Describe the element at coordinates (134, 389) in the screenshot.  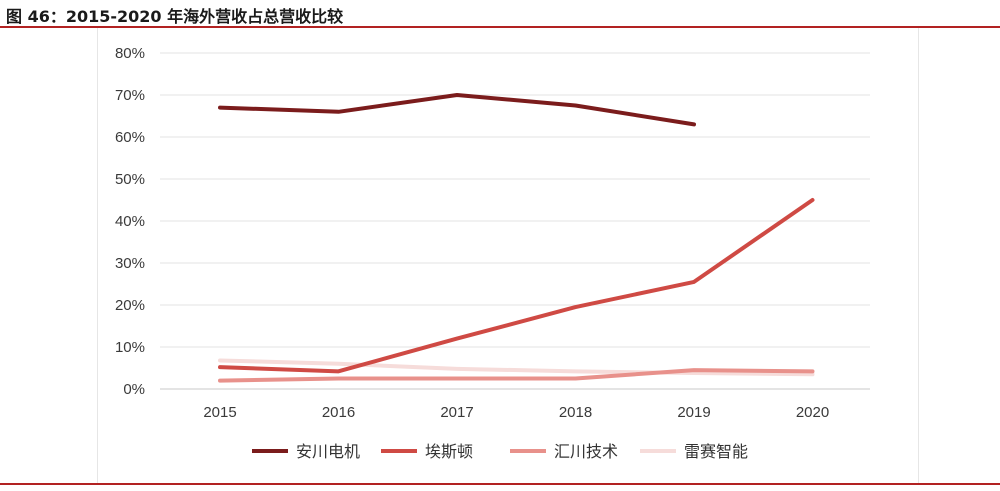
I see `y-tick-label: 0%` at that location.